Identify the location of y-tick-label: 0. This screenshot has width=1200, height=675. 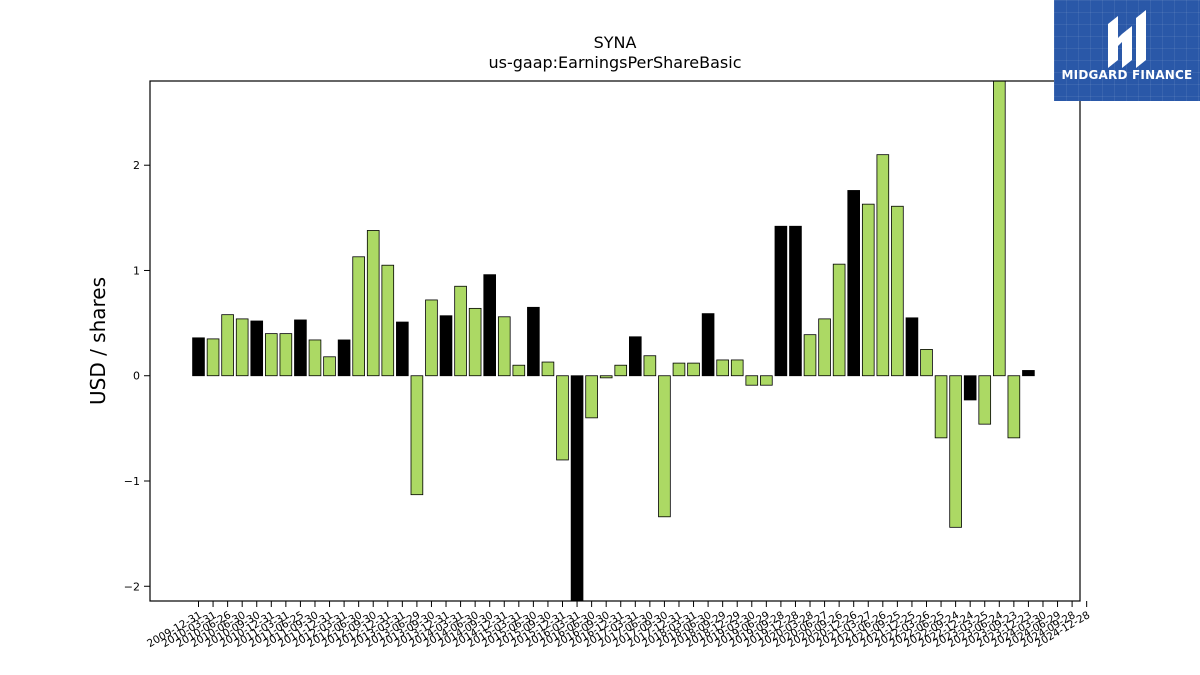
(136, 376).